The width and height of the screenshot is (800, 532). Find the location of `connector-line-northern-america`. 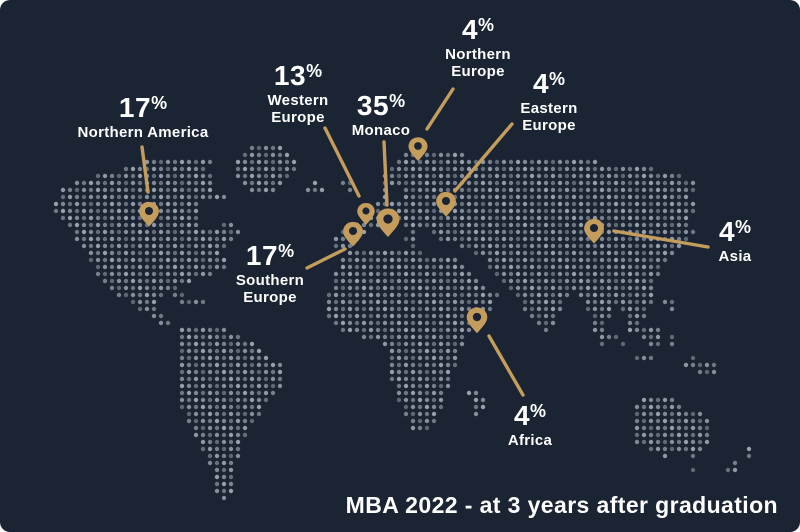

connector-line-northern-america is located at coordinates (145, 169).